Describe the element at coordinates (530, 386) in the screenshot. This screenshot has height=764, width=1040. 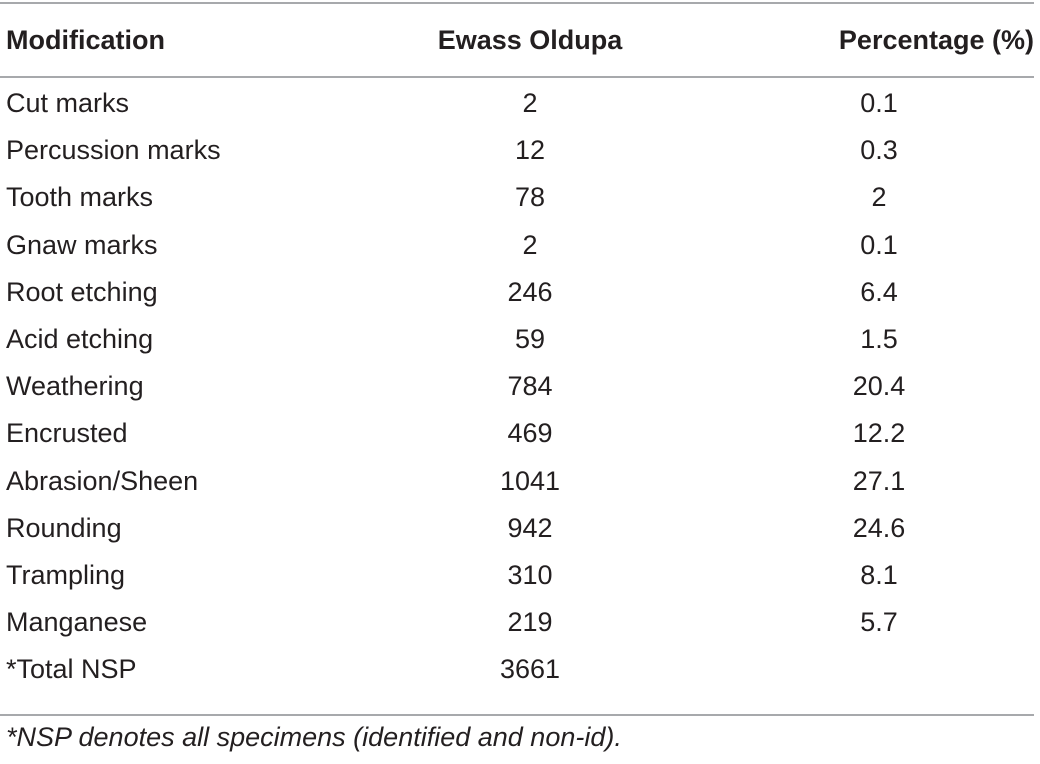
I see `ewass-oldupa-cell: 784` at that location.